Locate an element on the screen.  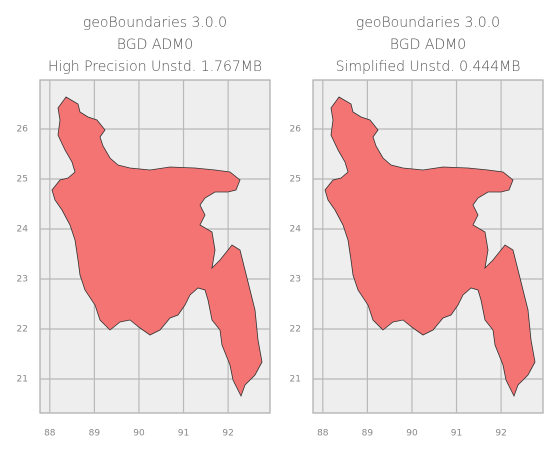
chart-title: High Precision Unstd. 1.767MB is located at coordinates (155, 67).